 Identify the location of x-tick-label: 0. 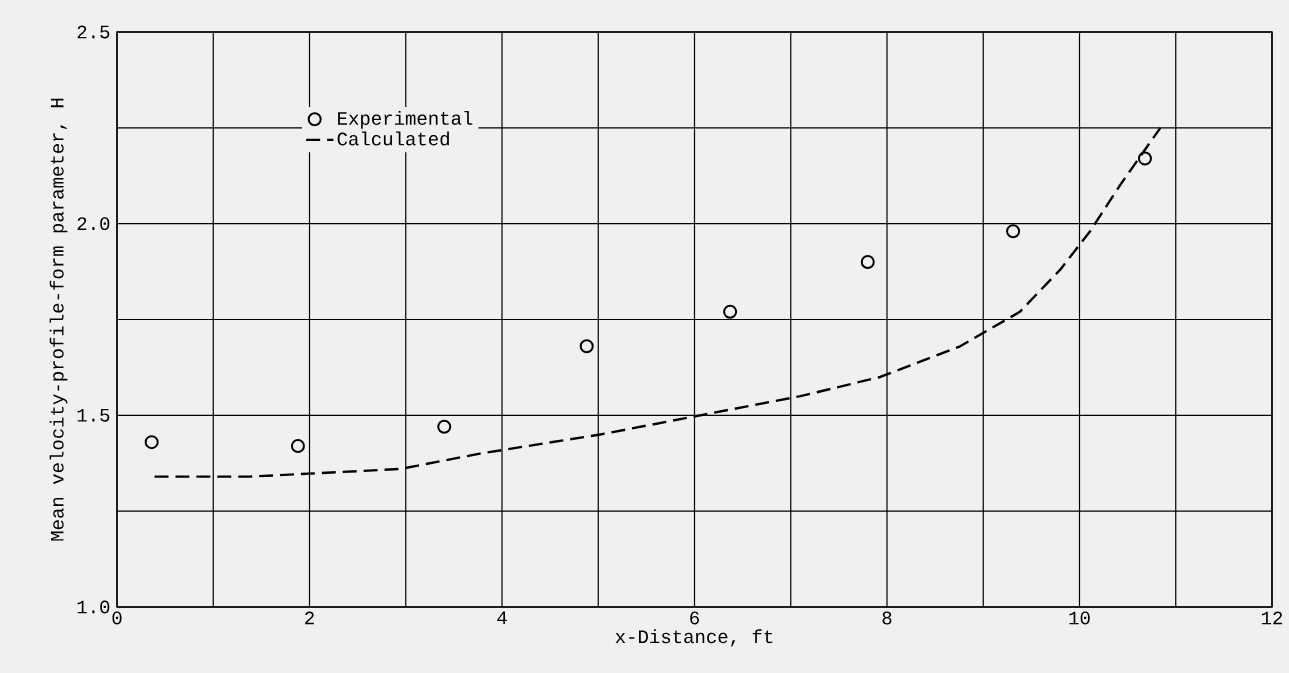
(117, 618).